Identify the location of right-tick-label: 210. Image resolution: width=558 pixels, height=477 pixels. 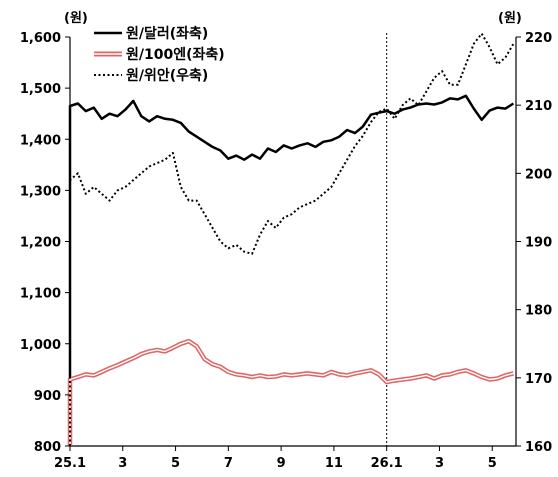
(538, 106).